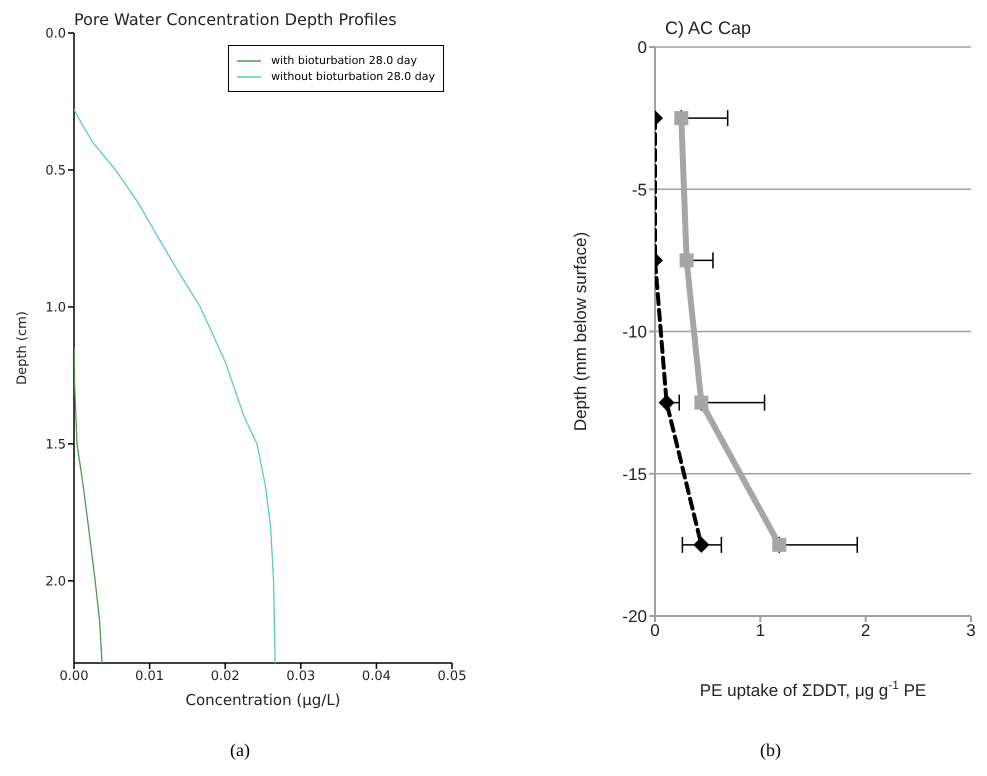  What do you see at coordinates (376, 676) in the screenshot?
I see `x-tick-label: 0.04` at bounding box center [376, 676].